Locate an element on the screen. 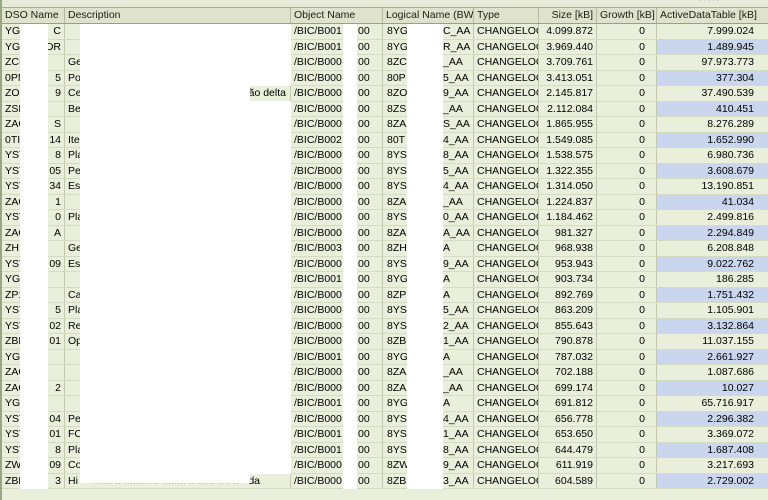 This screenshot has width=768, height=500. cell-size: 903.734 is located at coordinates (568, 279).